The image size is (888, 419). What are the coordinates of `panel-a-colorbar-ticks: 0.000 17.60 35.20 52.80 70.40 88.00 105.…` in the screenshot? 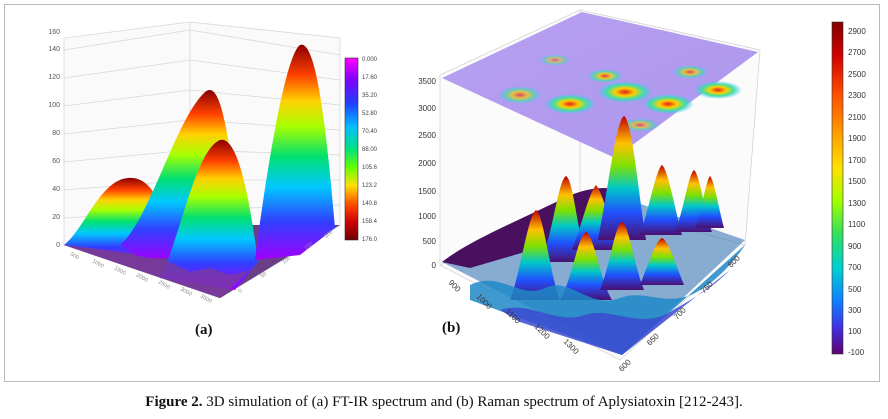 It's located at (370, 150).